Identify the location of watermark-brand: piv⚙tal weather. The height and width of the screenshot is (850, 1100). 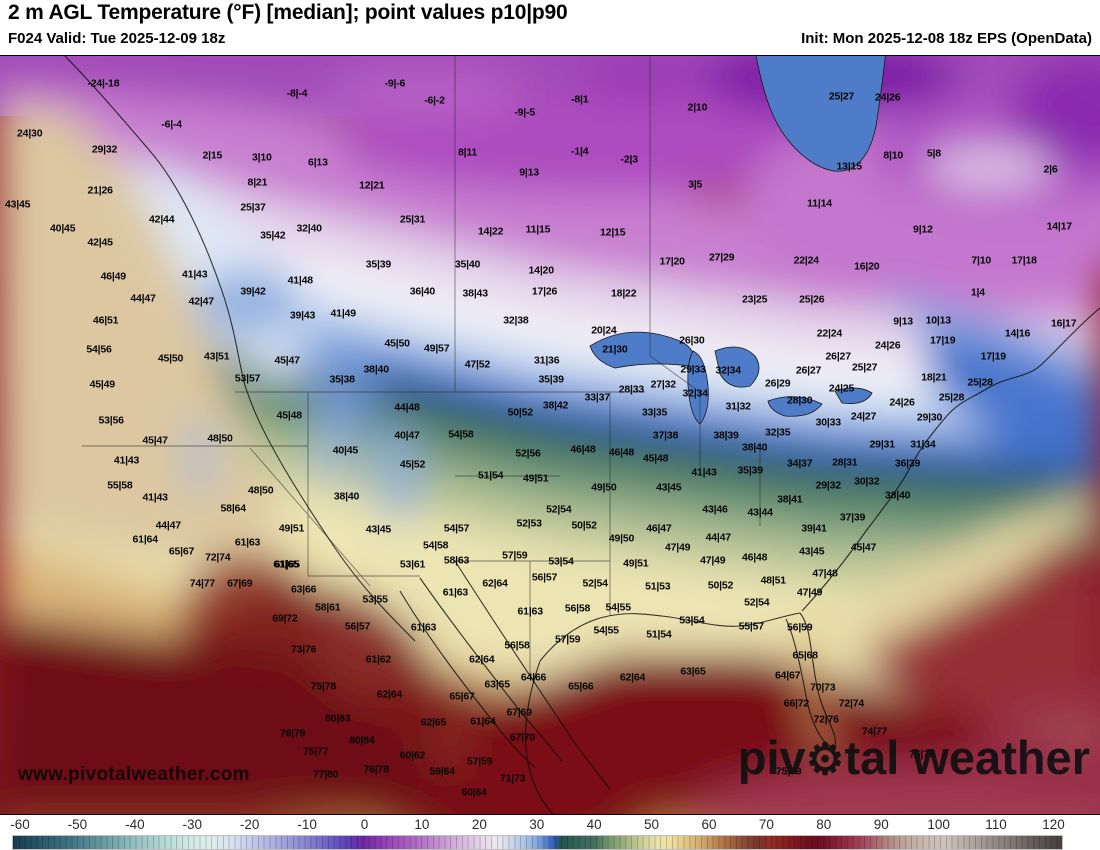
(914, 758).